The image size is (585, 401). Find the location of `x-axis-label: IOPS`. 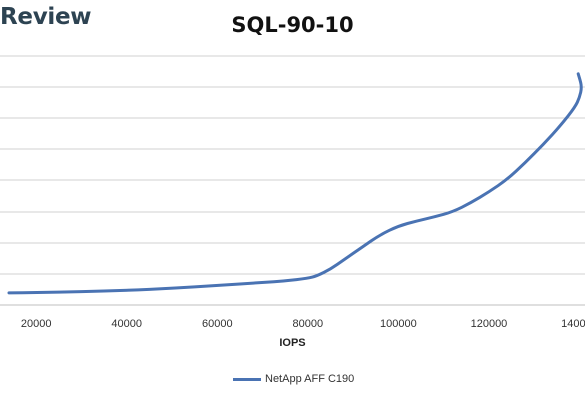

x-axis-label: IOPS is located at coordinates (292, 343).